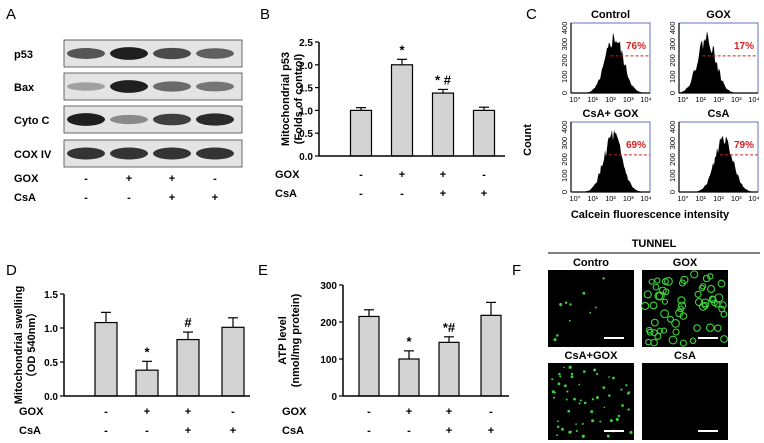  I want to click on histogram-title: Control, so click(610, 15).